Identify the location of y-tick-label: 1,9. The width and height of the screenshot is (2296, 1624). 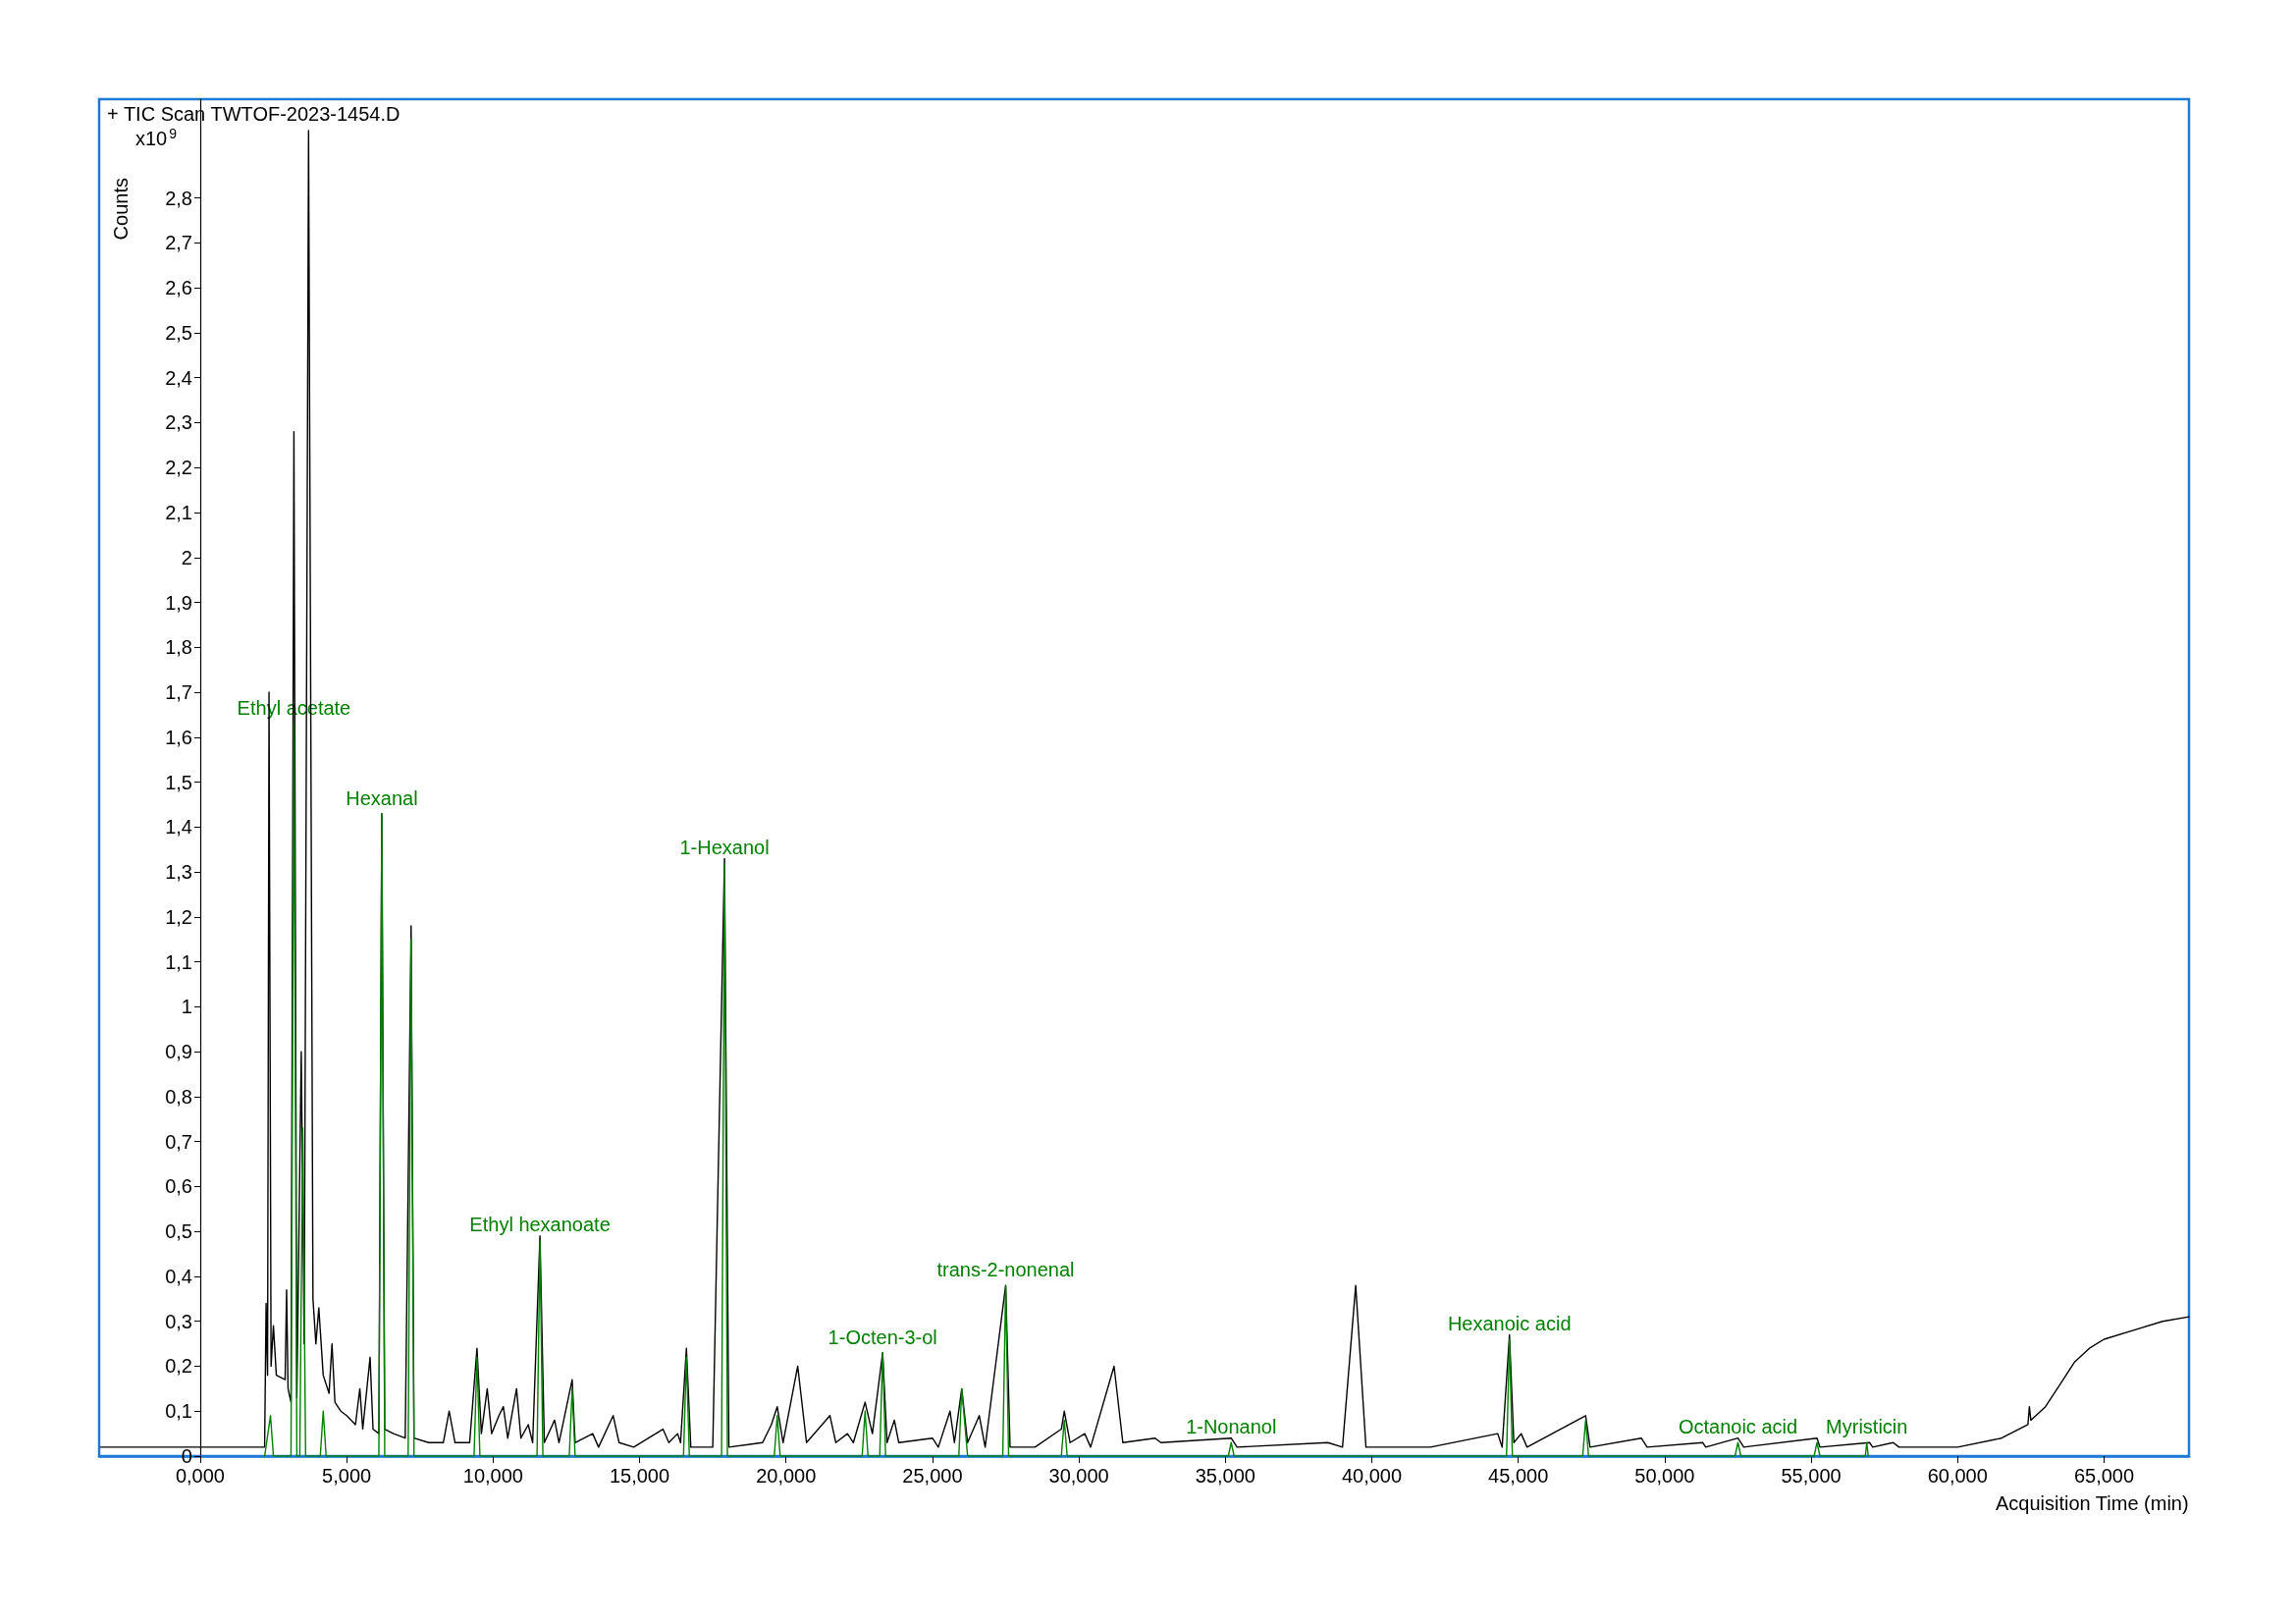
(179, 602).